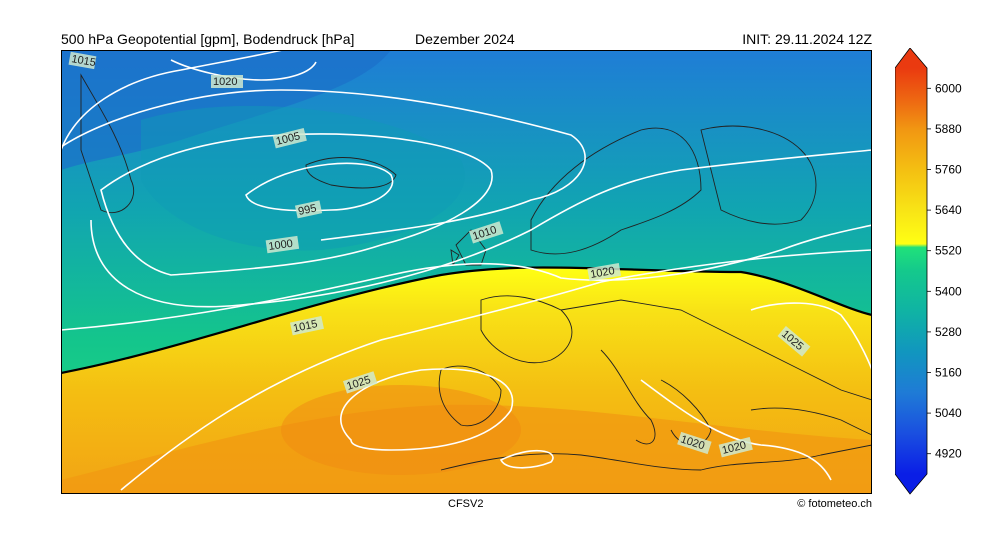 This screenshot has height=540, width=1000. I want to click on isobar-label: 995, so click(307, 210).